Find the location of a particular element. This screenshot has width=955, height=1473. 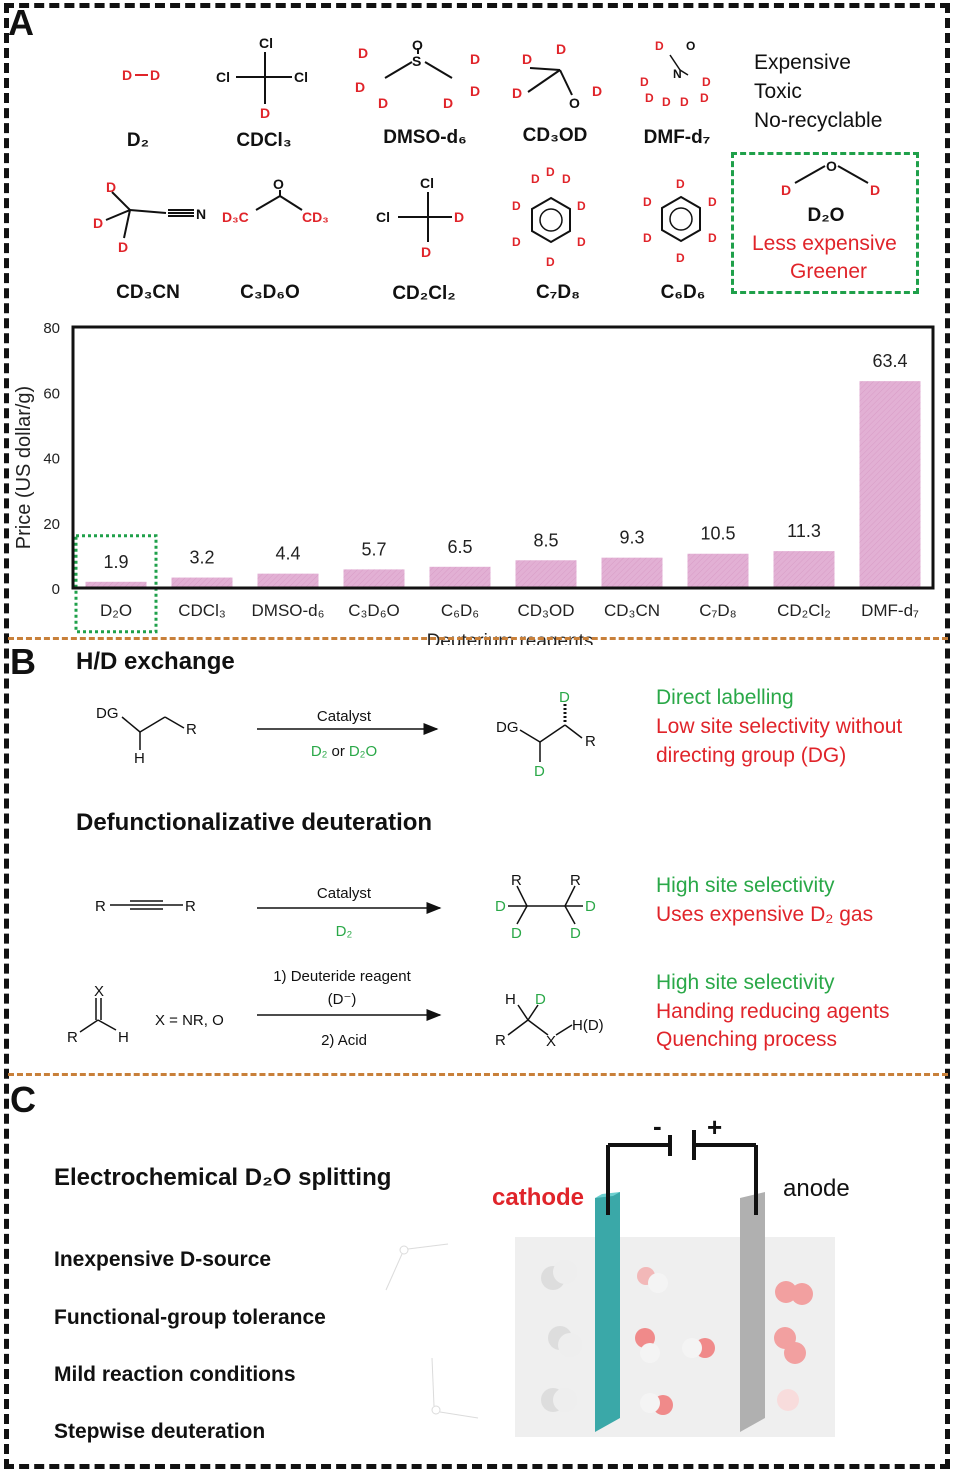

svg-text: H is located at coordinates (123, 1037).